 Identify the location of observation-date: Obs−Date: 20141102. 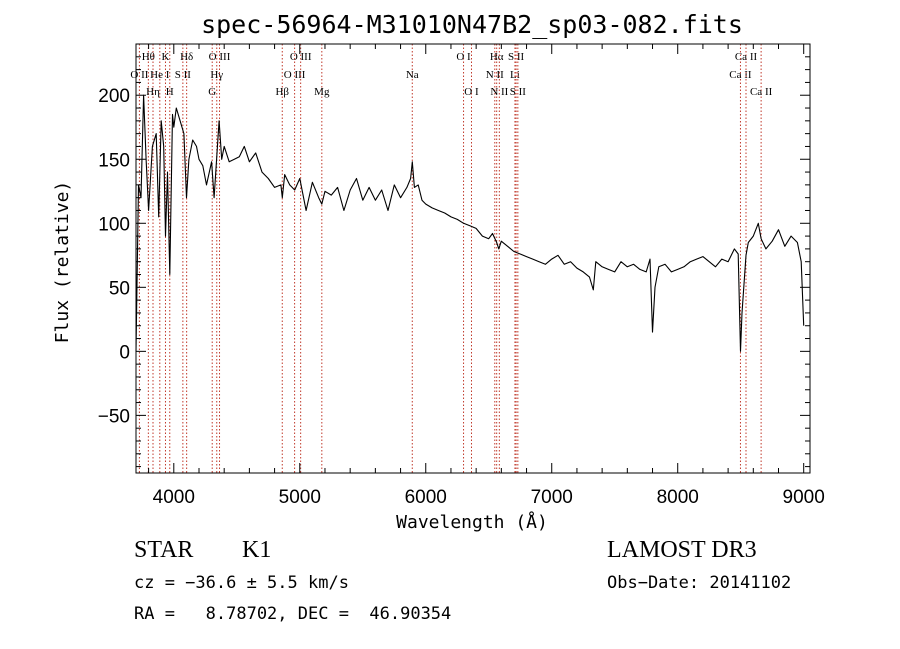
(699, 583).